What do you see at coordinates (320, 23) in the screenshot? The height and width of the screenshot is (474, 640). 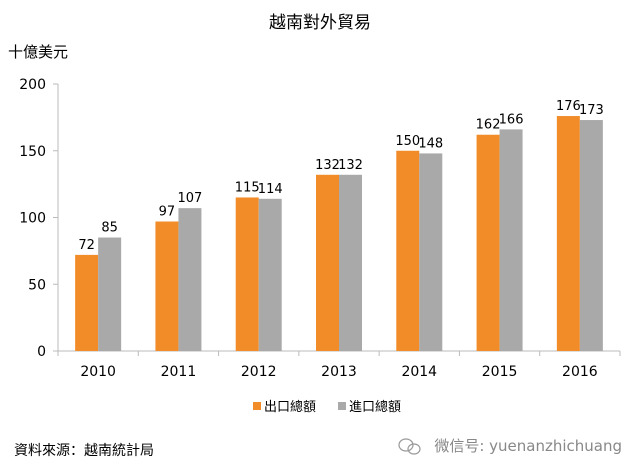 I see `chart-title: 越南對外貿易` at bounding box center [320, 23].